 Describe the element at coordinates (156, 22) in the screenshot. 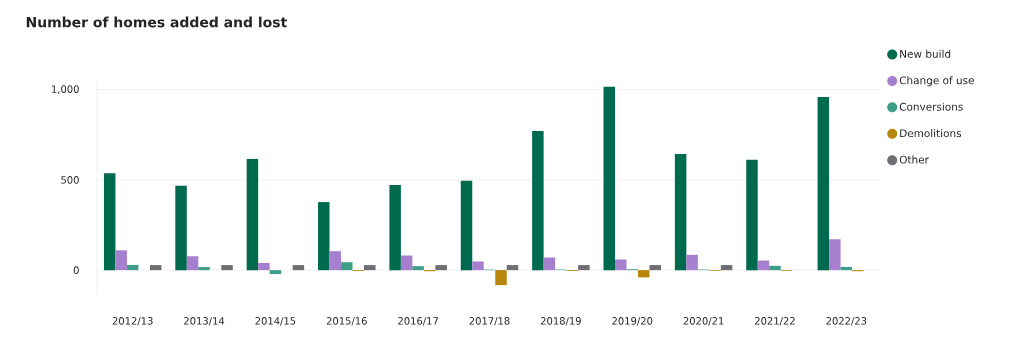

I see `chart-title: Number of homes added and lost` at that location.